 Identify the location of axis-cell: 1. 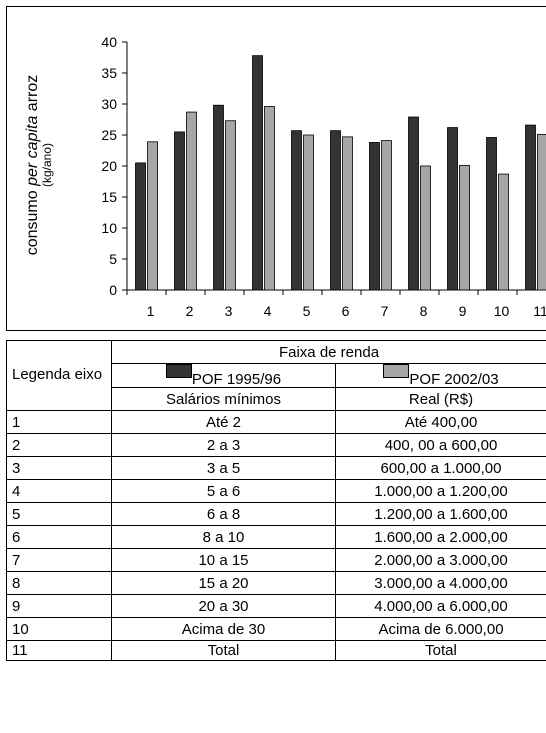
(59, 422).